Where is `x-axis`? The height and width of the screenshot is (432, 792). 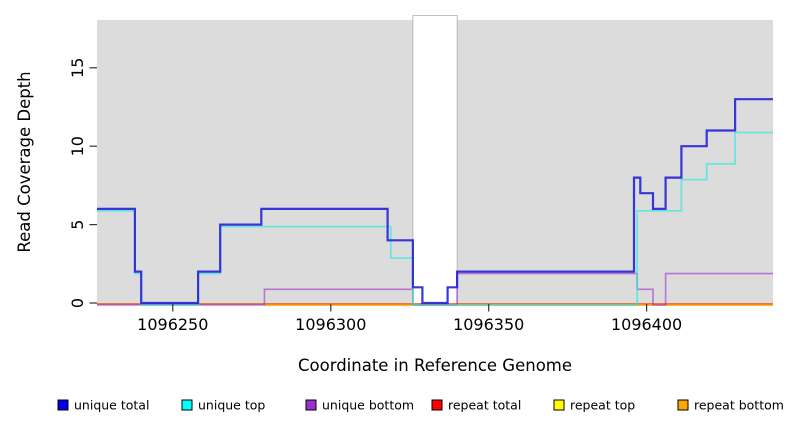
x-axis is located at coordinates (410, 308).